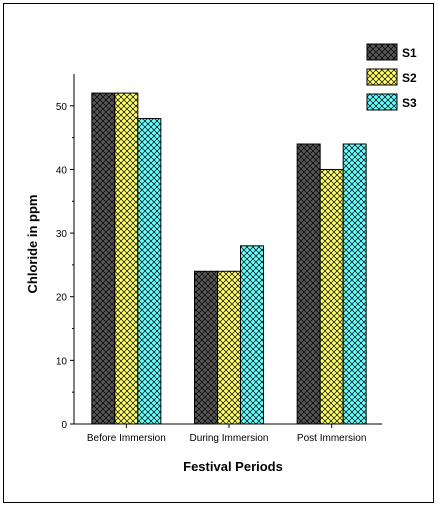 The height and width of the screenshot is (508, 439). What do you see at coordinates (409, 78) in the screenshot?
I see `legend-label-s2: S2` at bounding box center [409, 78].